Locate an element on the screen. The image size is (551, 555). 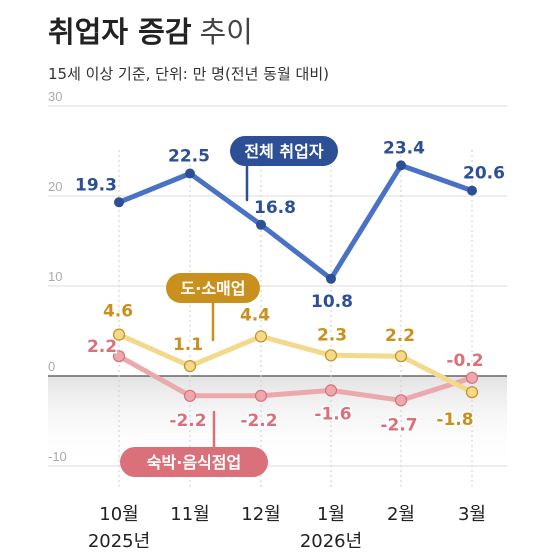
data-label: 4.6 is located at coordinates (118, 312).